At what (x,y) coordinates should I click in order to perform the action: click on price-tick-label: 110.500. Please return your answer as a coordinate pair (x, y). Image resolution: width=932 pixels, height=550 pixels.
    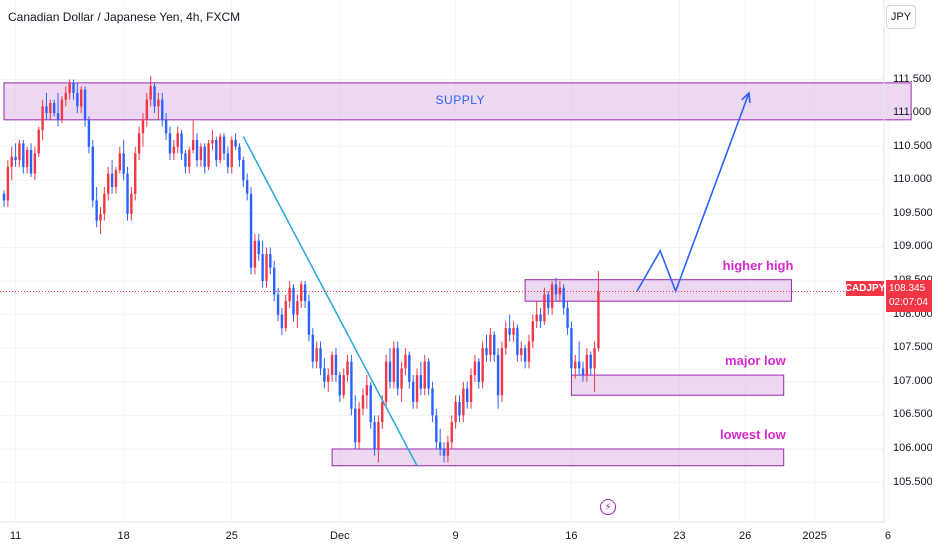
    Looking at the image, I should click on (912, 145).